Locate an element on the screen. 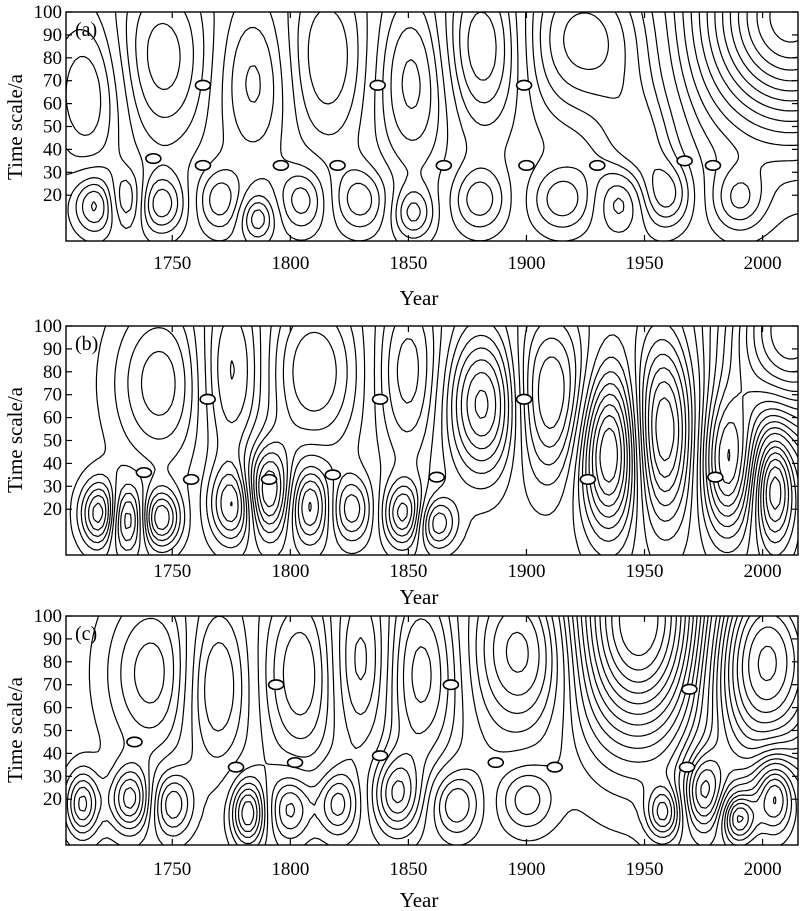 The height and width of the screenshot is (911, 800). panel-label: (a) is located at coordinates (86, 30).